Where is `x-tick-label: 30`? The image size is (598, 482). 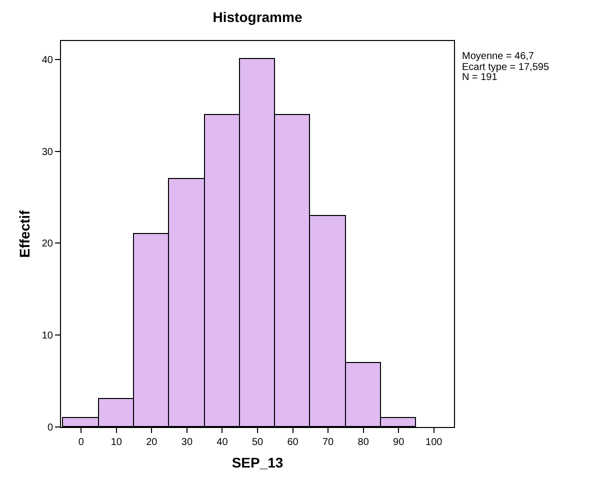 x-tick-label: 30 is located at coordinates (187, 442).